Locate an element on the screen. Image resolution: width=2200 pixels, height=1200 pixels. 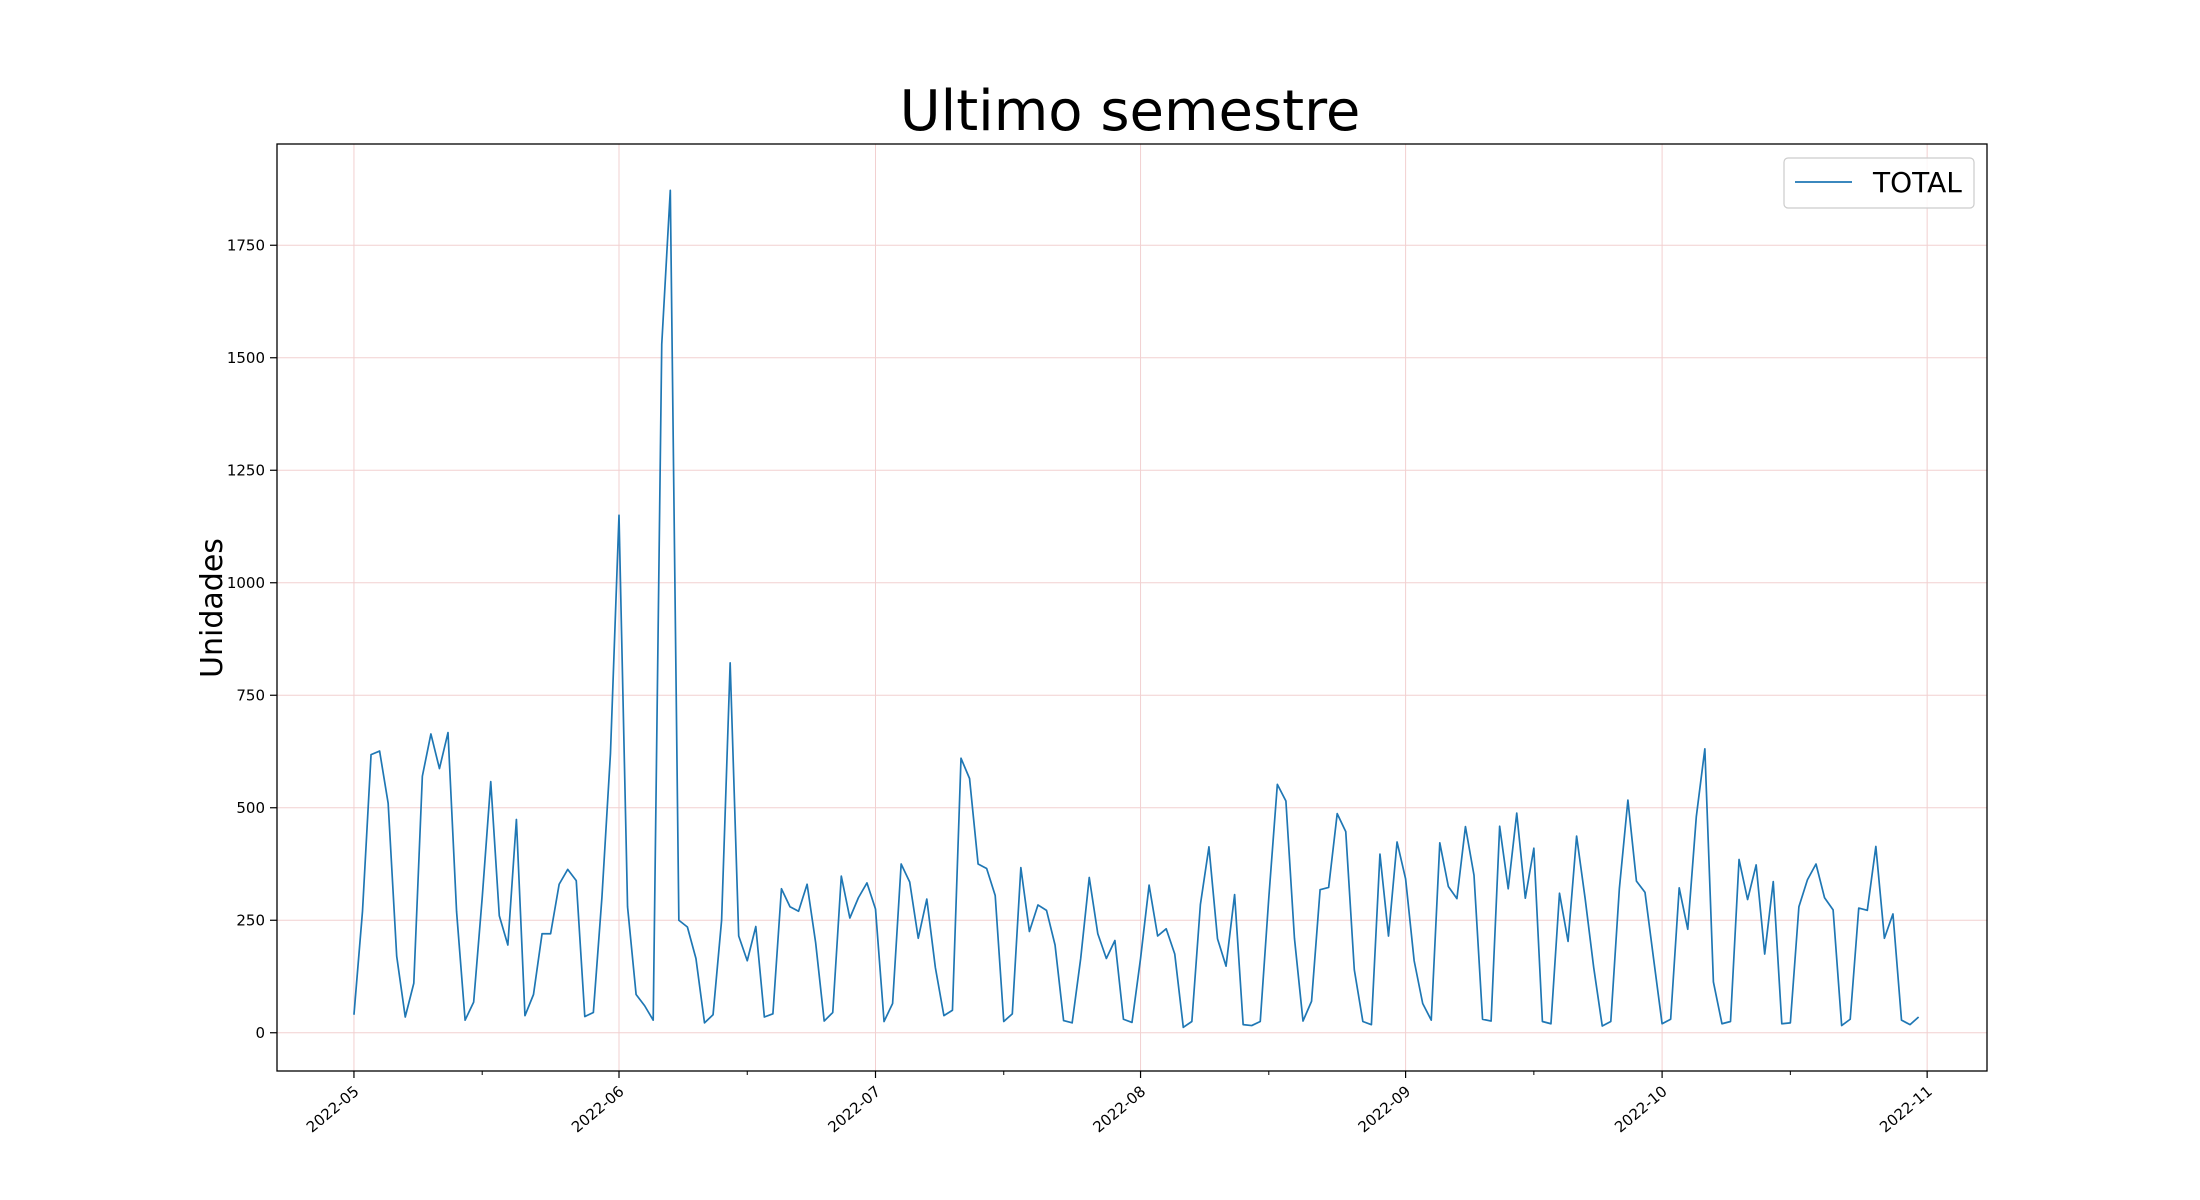
chart-title: Ultimo semestre is located at coordinates (1130, 111).